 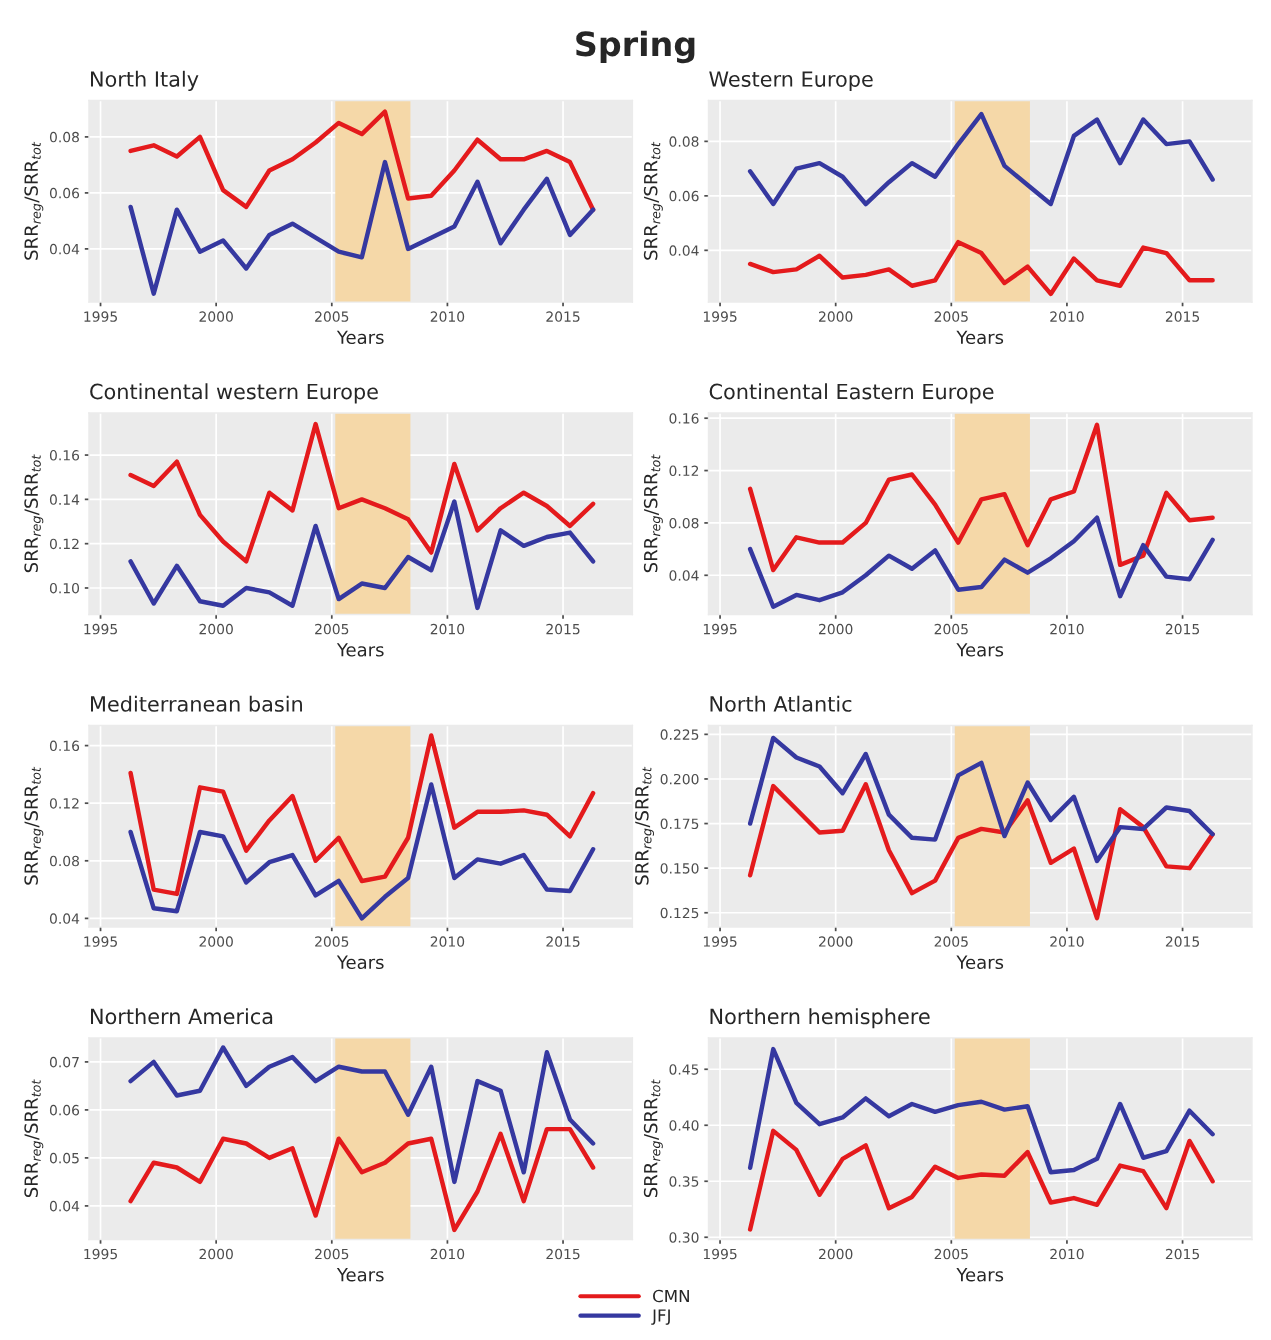 I want to click on y-tick-label: 0.45, so click(x=684, y=1069).